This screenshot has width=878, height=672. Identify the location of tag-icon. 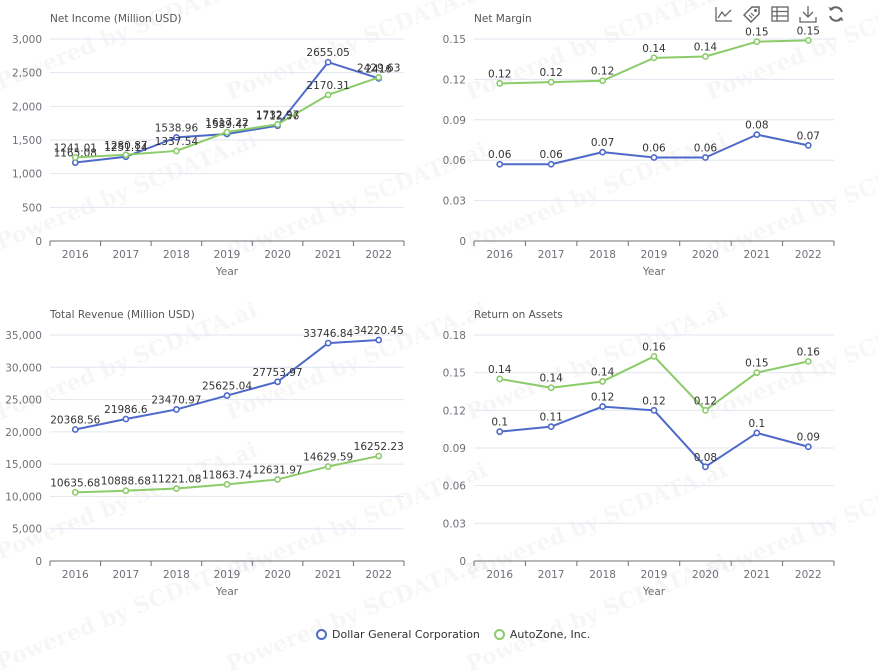
(752, 14).